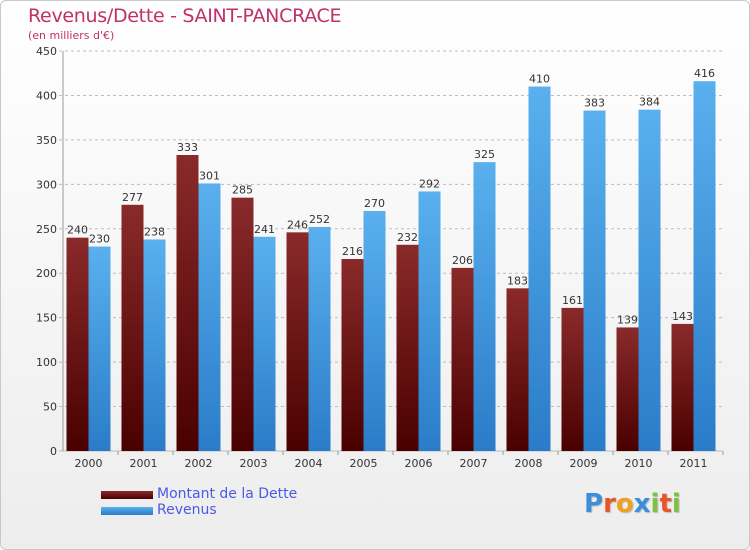 The image size is (750, 550). Describe the element at coordinates (374, 331) in the screenshot. I see `bar-revenus-2005` at that location.